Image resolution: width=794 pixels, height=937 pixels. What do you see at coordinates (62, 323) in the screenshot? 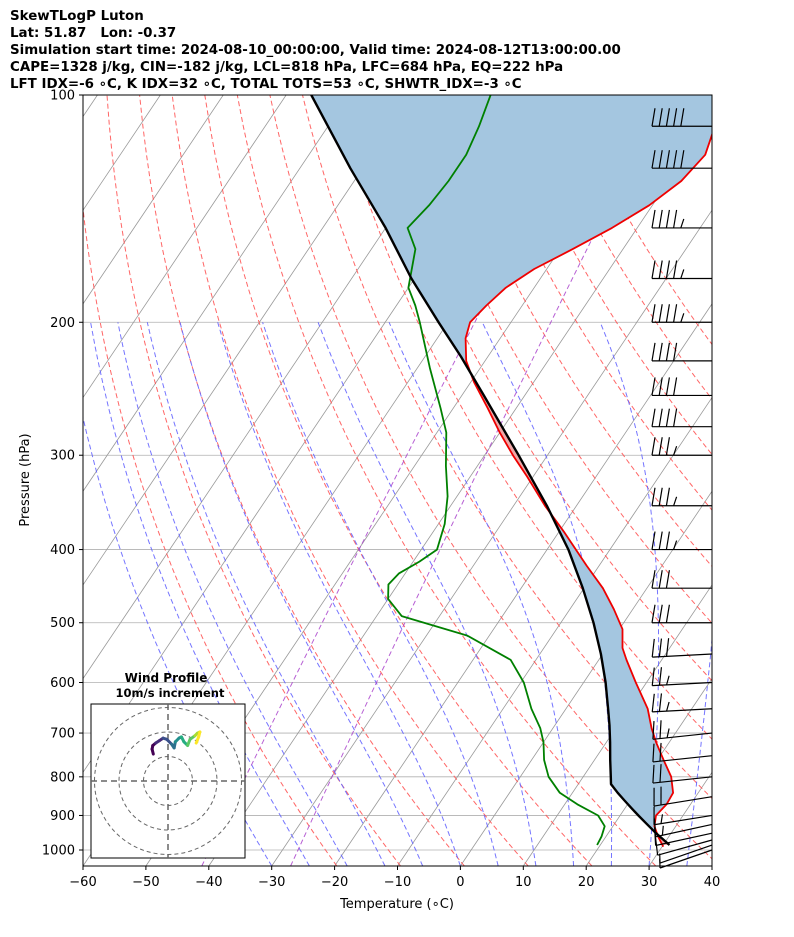
I see `y-tick-label: 200` at bounding box center [62, 323].